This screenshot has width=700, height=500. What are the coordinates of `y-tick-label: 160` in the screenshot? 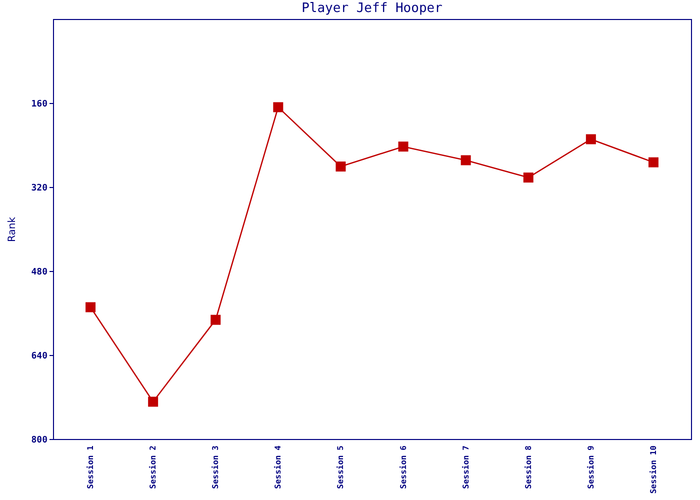 It's located at (39, 105).